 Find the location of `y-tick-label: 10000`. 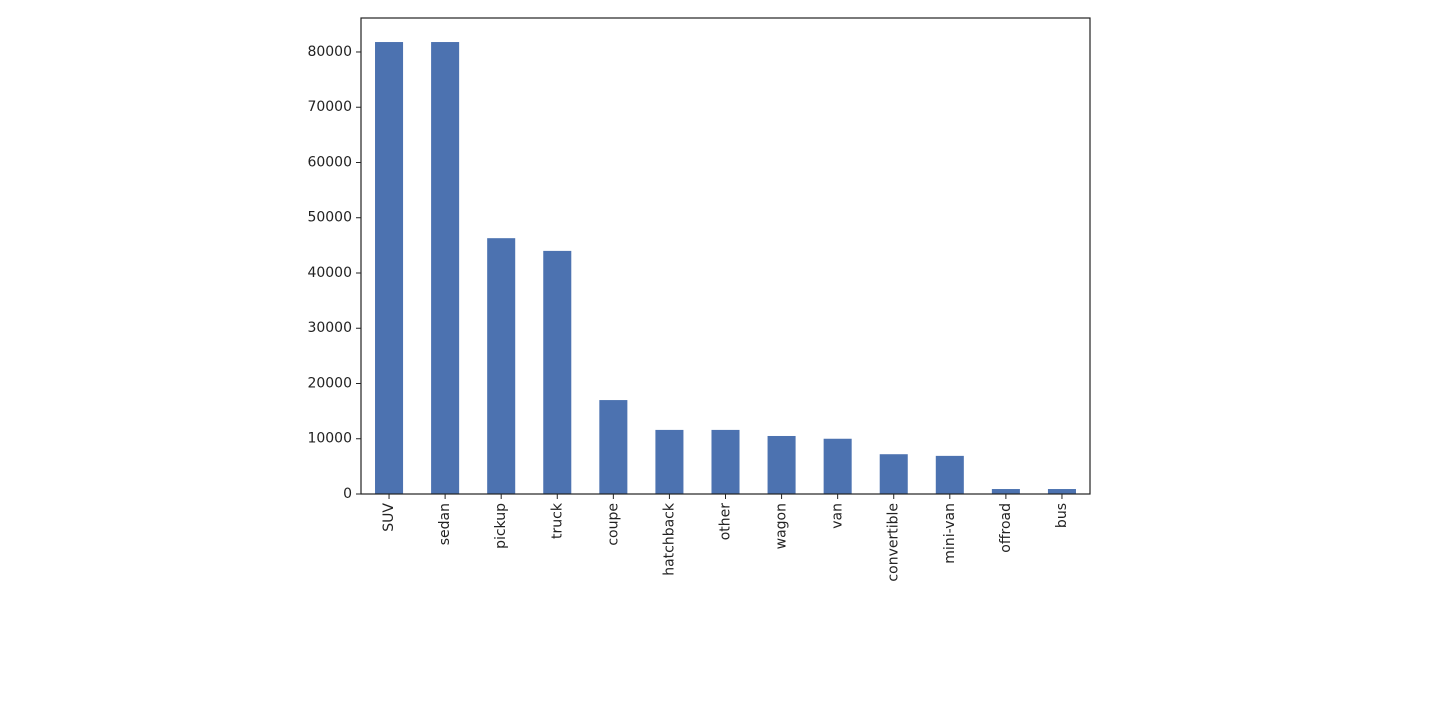

y-tick-label: 10000 is located at coordinates (329, 439).